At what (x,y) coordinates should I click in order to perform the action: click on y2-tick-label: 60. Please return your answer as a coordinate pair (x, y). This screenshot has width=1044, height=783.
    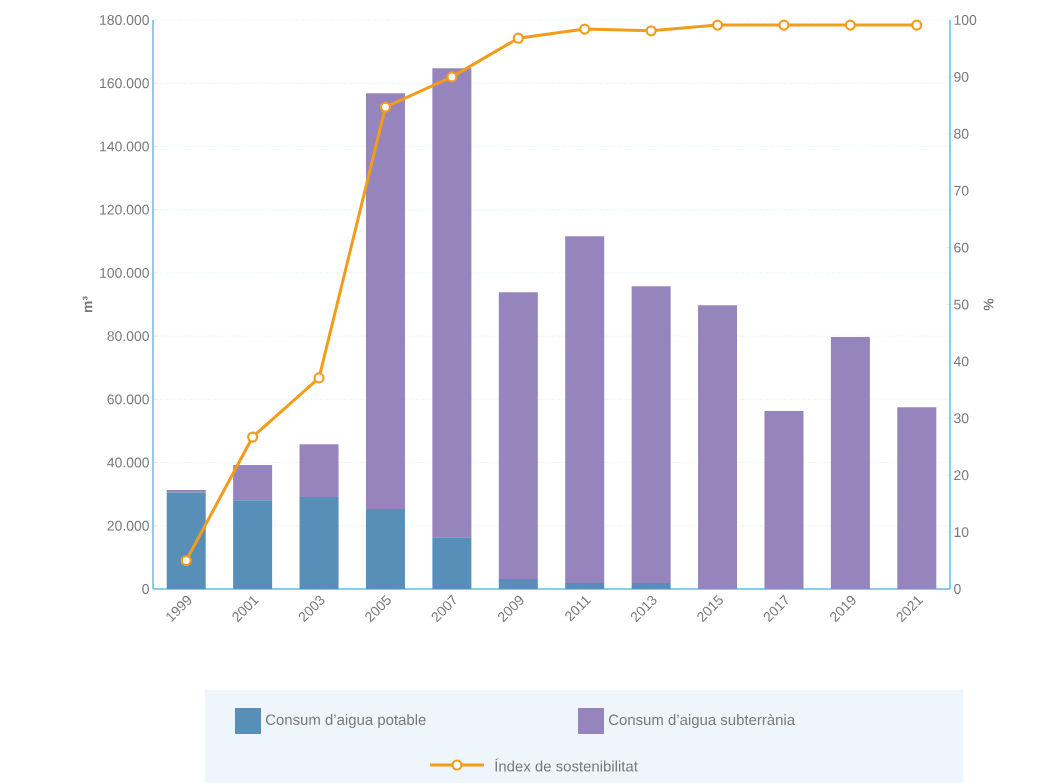
    Looking at the image, I should click on (961, 247).